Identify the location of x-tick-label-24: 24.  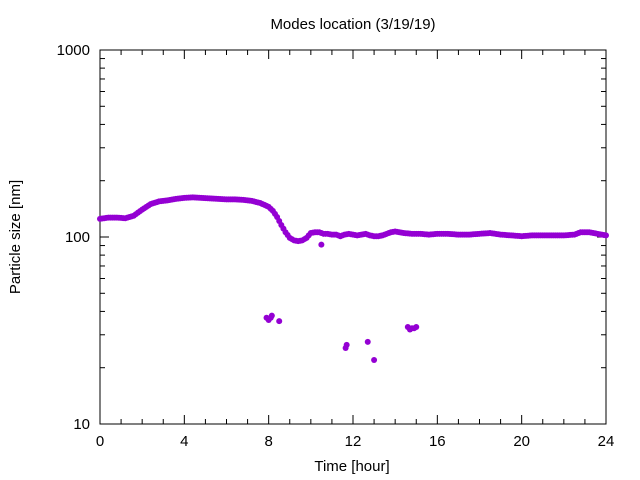
(606, 441).